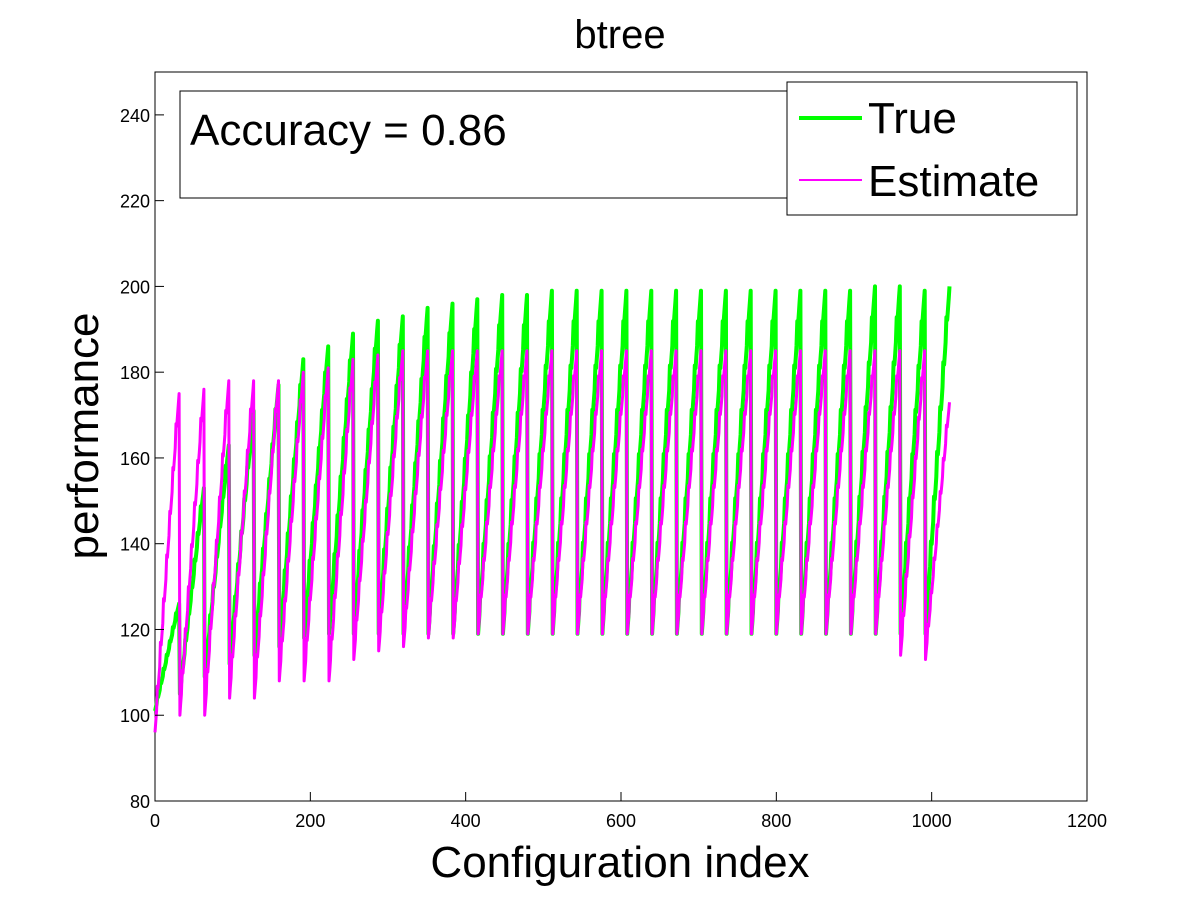  What do you see at coordinates (135, 202) in the screenshot?
I see `y-tick-label: 220` at bounding box center [135, 202].